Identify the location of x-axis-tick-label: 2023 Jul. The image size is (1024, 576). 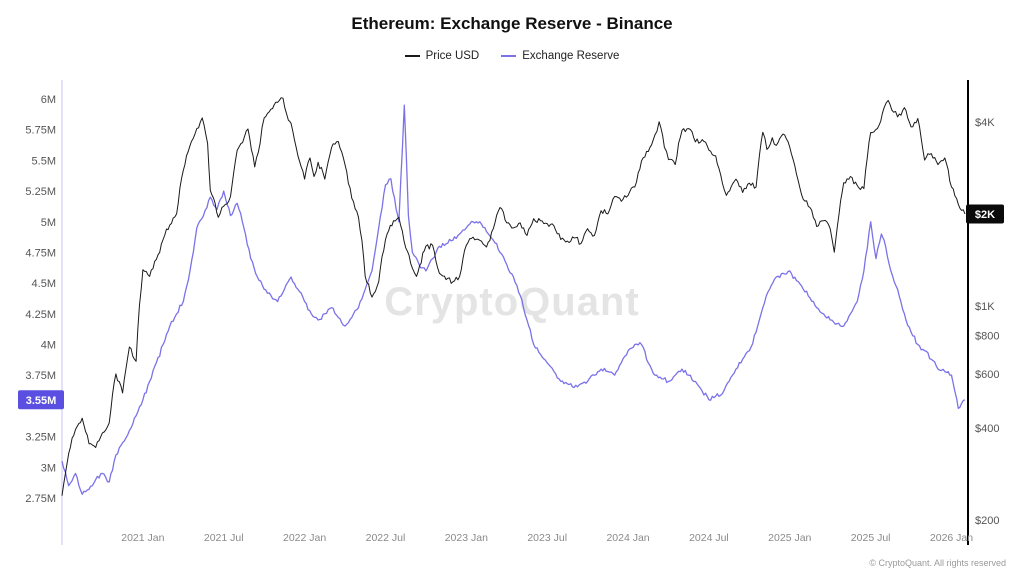
(547, 538).